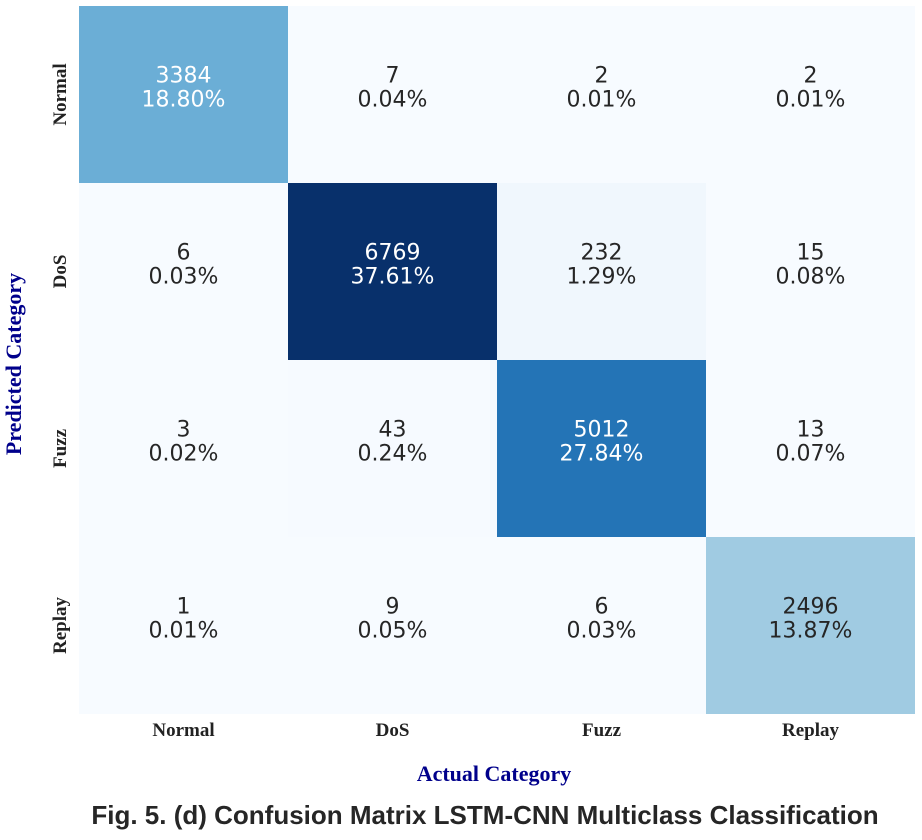 This screenshot has height=840, width=922. I want to click on y-tick-fuzz: Fuzz, so click(60, 448).